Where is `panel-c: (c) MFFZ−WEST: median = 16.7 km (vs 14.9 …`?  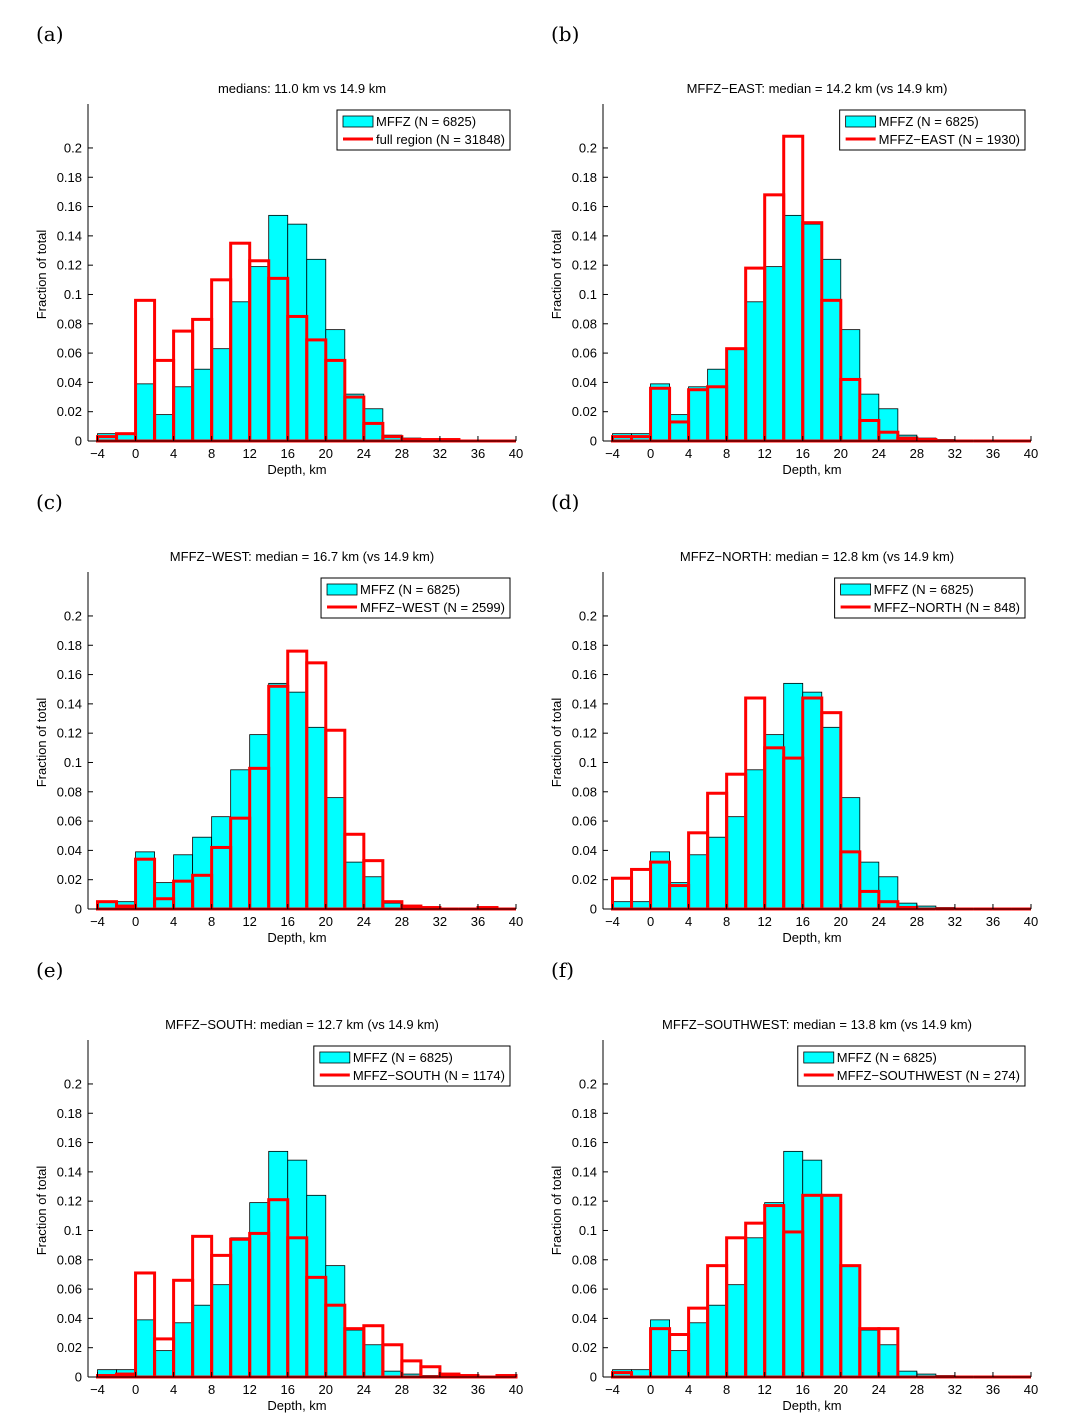
panel-c: (c) MFFZ−WEST: median = 16.7 km (vs 14.9 … is located at coordinates (278, 717).